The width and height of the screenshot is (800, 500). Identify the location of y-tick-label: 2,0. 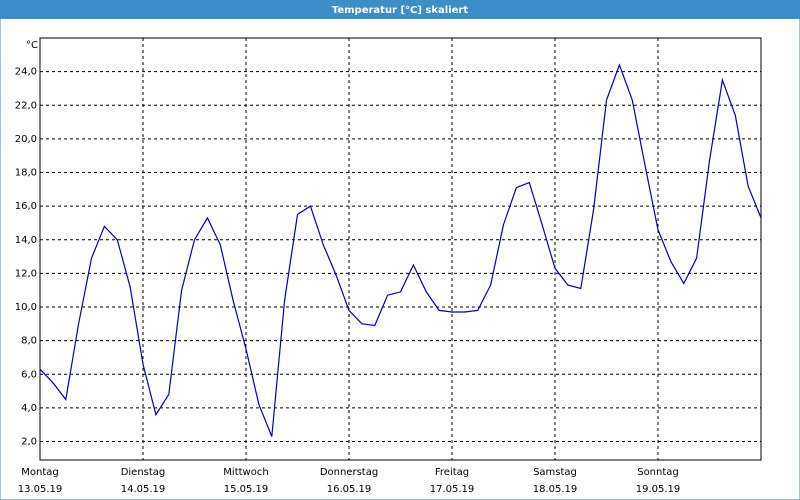
(29, 442).